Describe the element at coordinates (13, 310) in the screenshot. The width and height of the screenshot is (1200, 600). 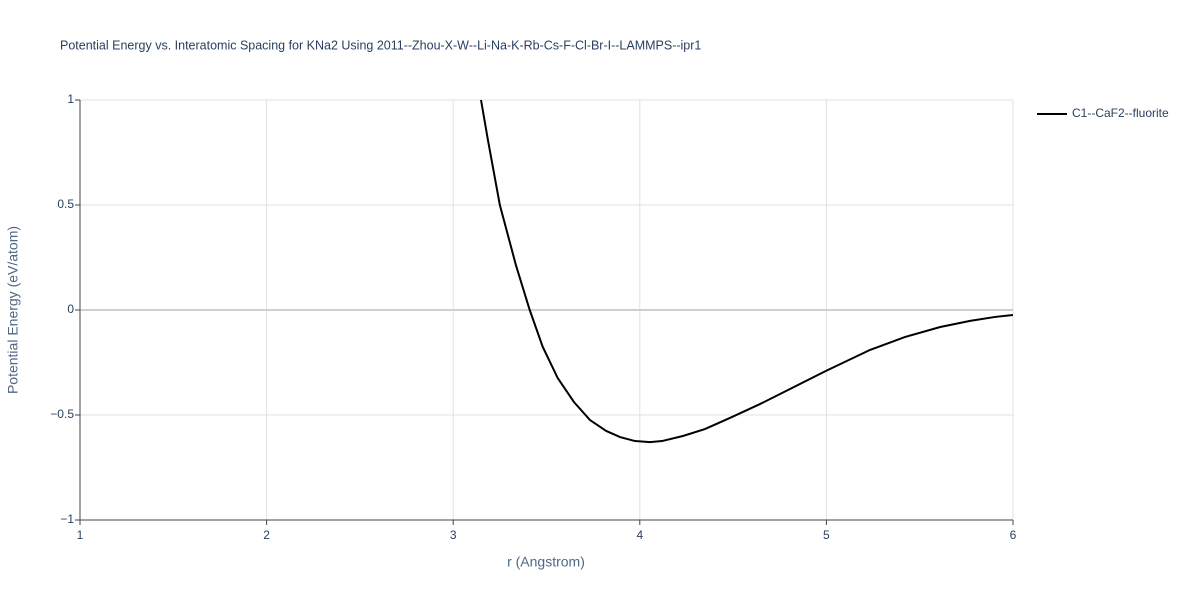
I see `y-axis-title: Potential Energy (eV/atom)` at that location.